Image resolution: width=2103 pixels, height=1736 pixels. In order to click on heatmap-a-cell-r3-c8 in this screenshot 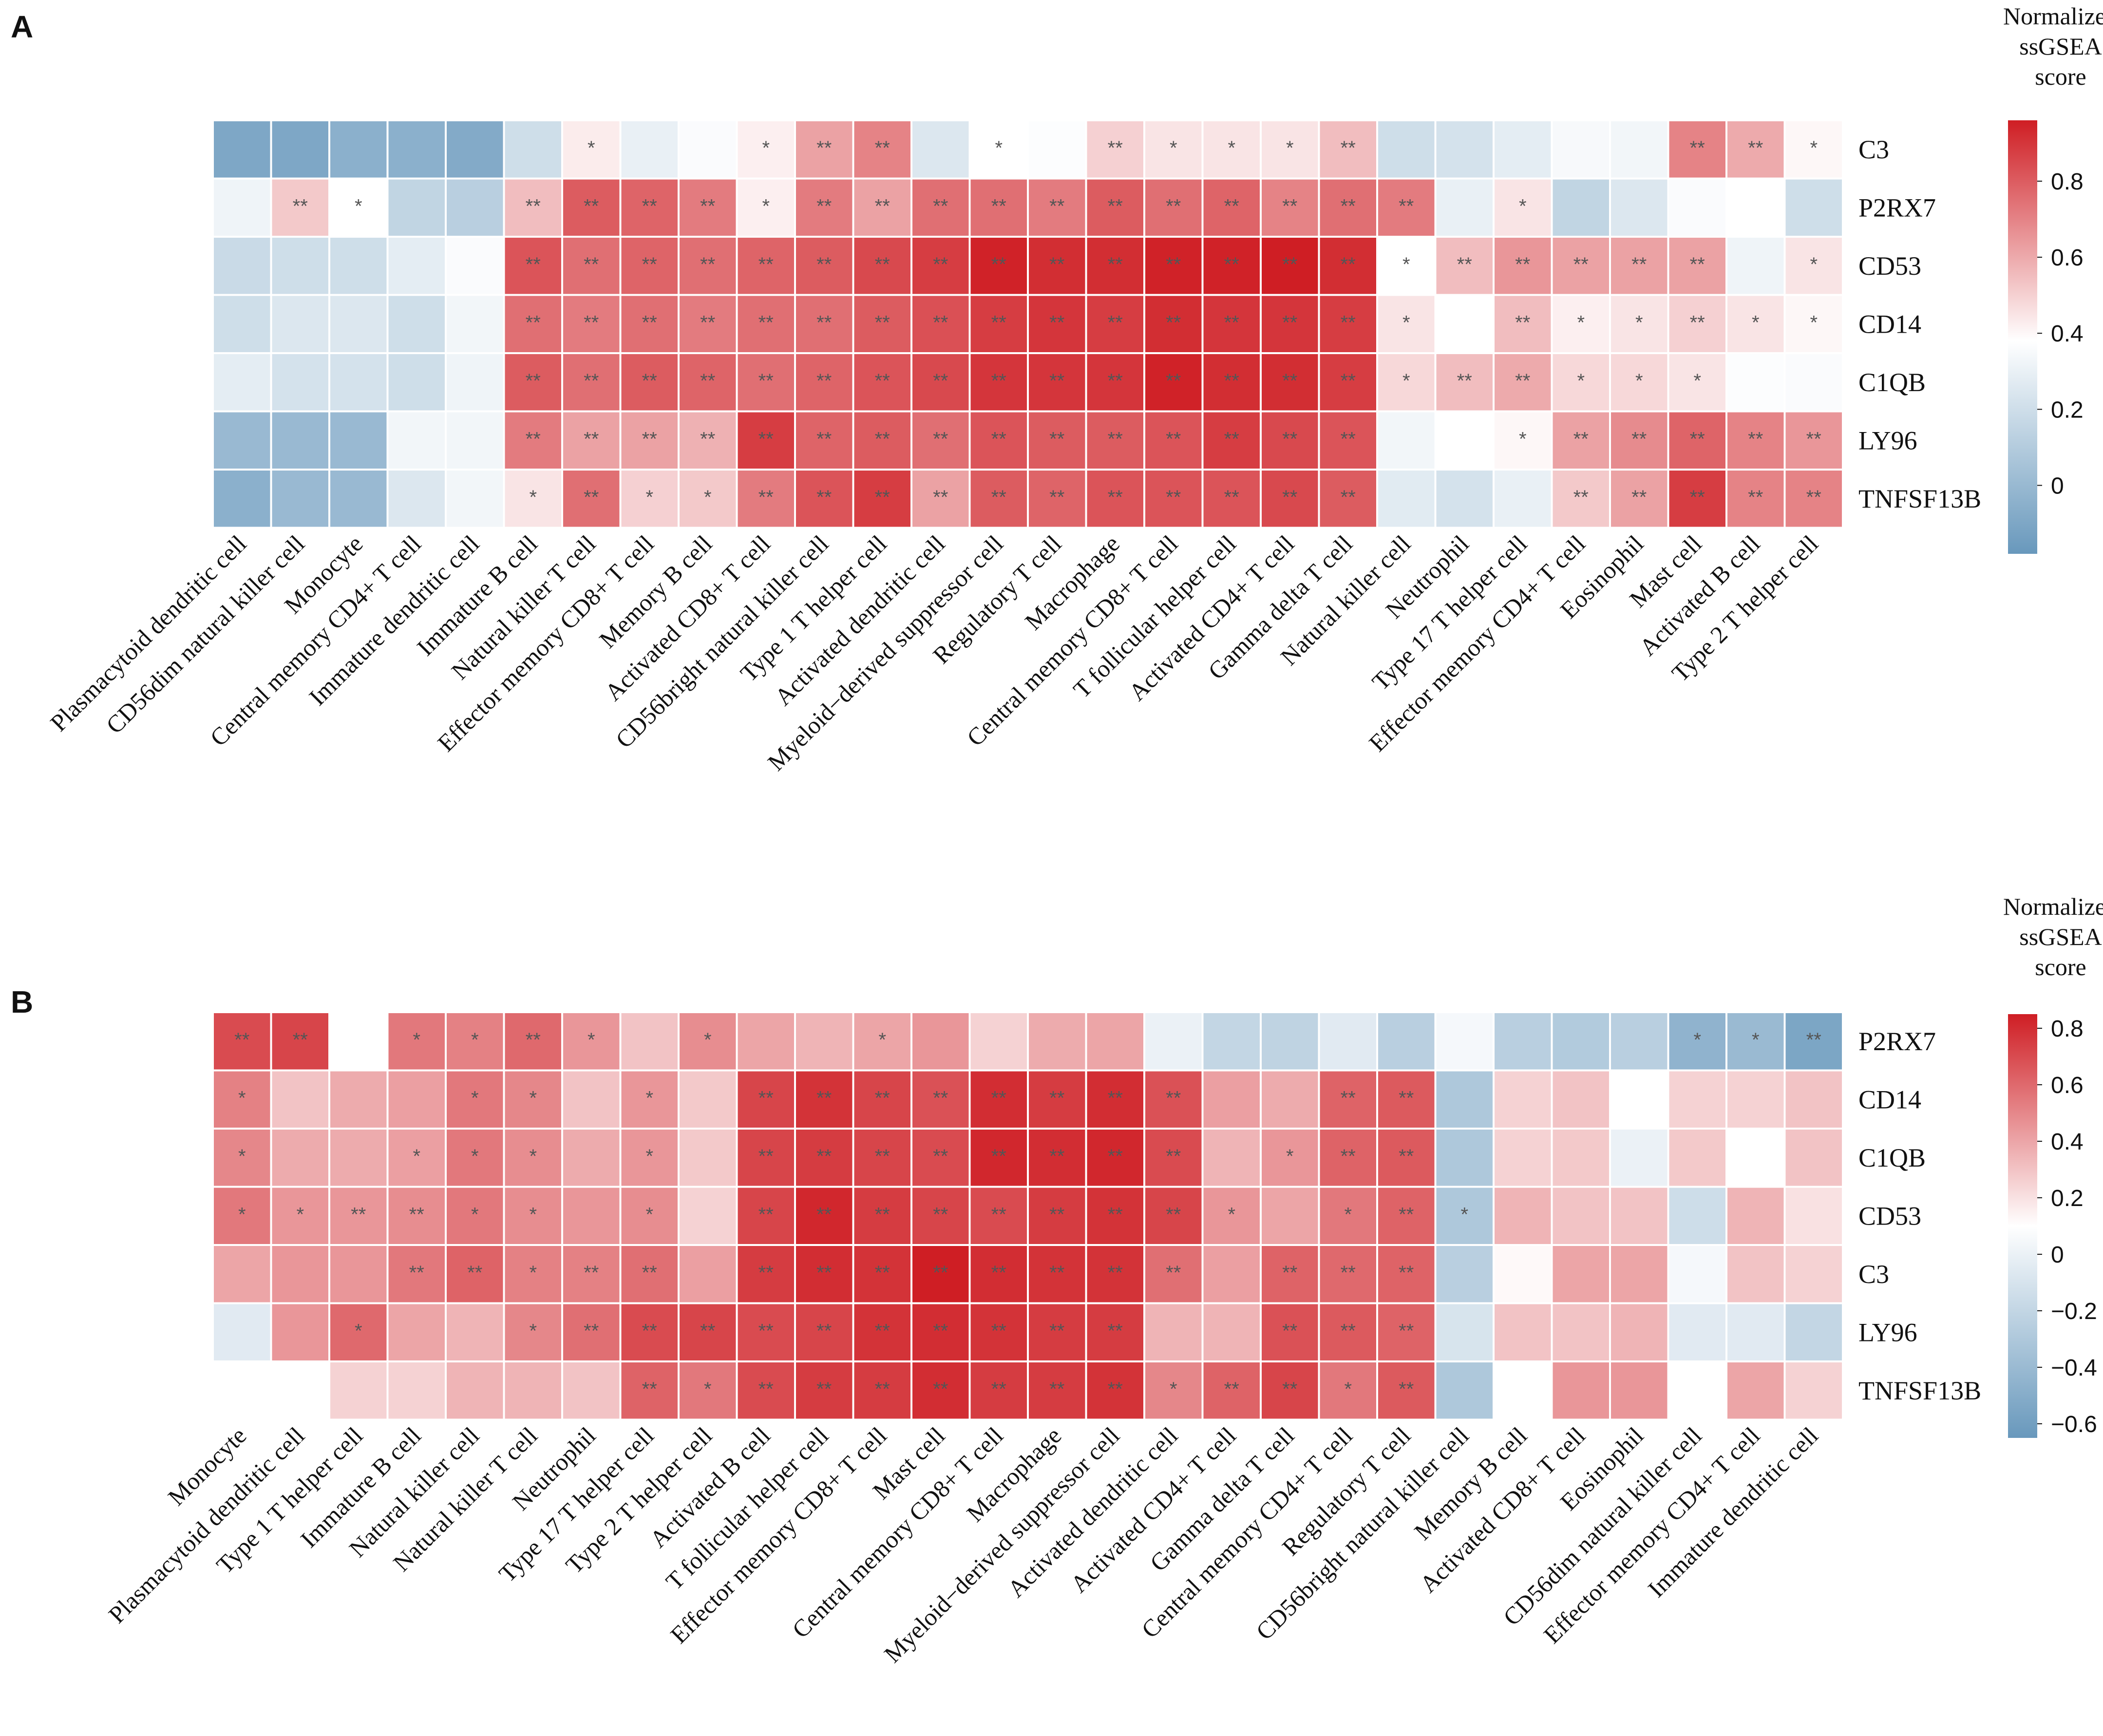, I will do `click(708, 324)`.